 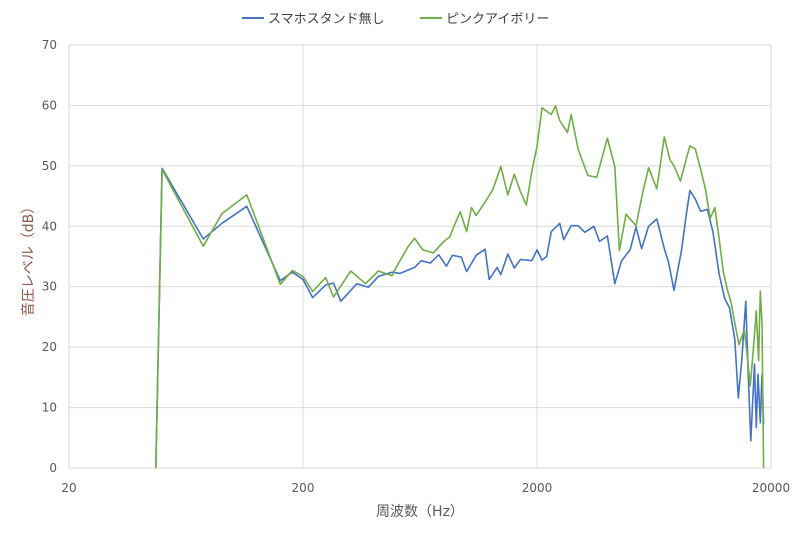 I want to click on x-tick-label: 20, so click(x=68, y=488).